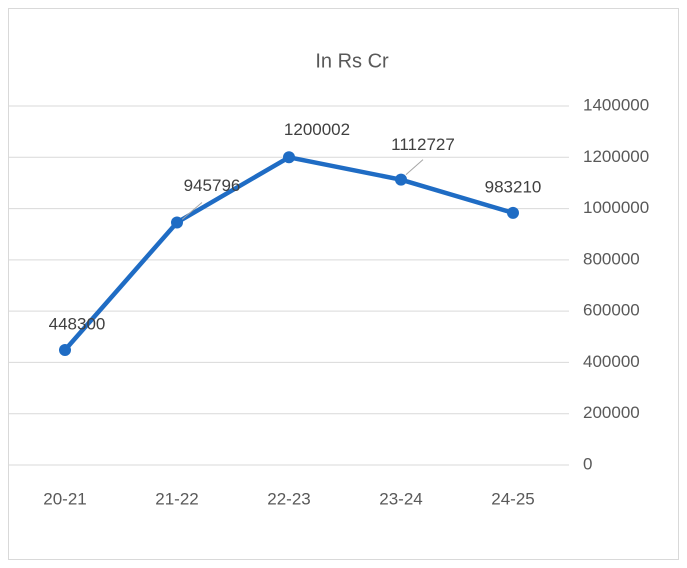 The image size is (687, 568). I want to click on x-tick-label: 21-22, so click(176, 498).